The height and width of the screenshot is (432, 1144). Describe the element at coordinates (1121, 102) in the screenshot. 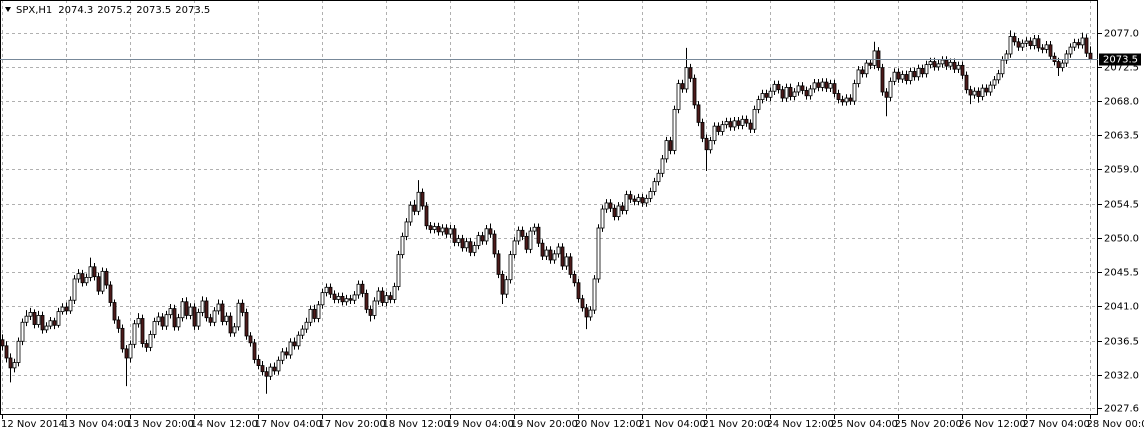

I see `y-tick-label: 2068.0` at that location.